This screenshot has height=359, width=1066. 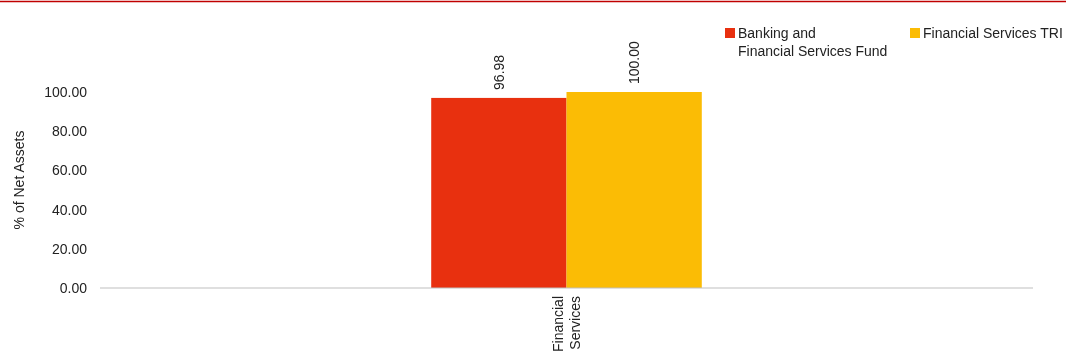 What do you see at coordinates (813, 42) in the screenshot?
I see `legend-label: Banking and Financial Services Fund` at bounding box center [813, 42].